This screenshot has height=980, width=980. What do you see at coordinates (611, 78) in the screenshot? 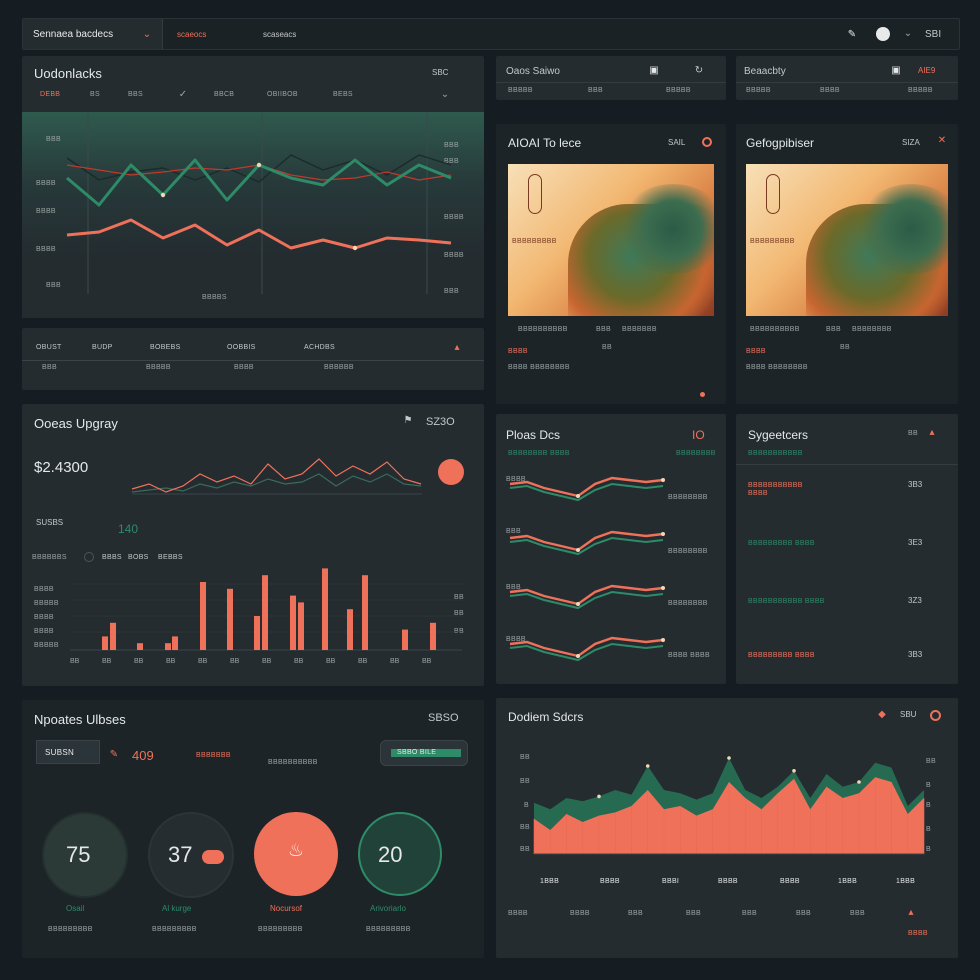
I see `small-card-1: Oaos Saiwo ▣ ↻ BBBBB BBB BBBBB` at bounding box center [611, 78].